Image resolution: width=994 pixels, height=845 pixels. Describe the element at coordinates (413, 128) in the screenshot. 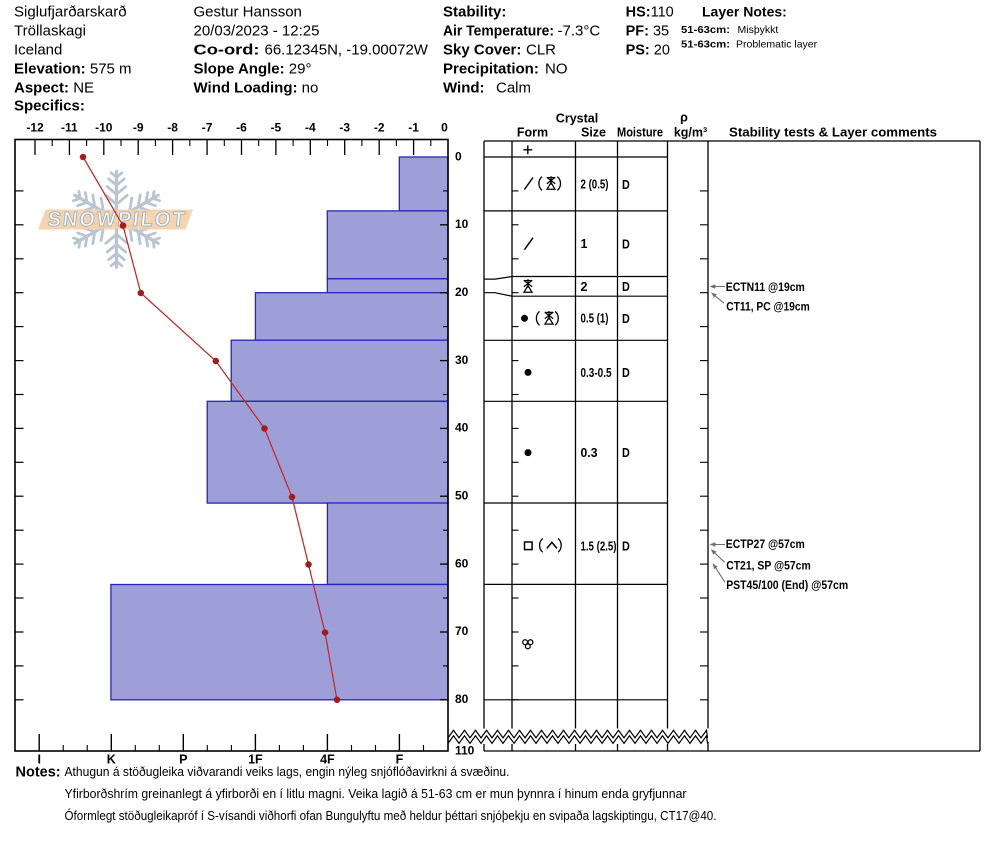

I see `svg-text: -1` at that location.